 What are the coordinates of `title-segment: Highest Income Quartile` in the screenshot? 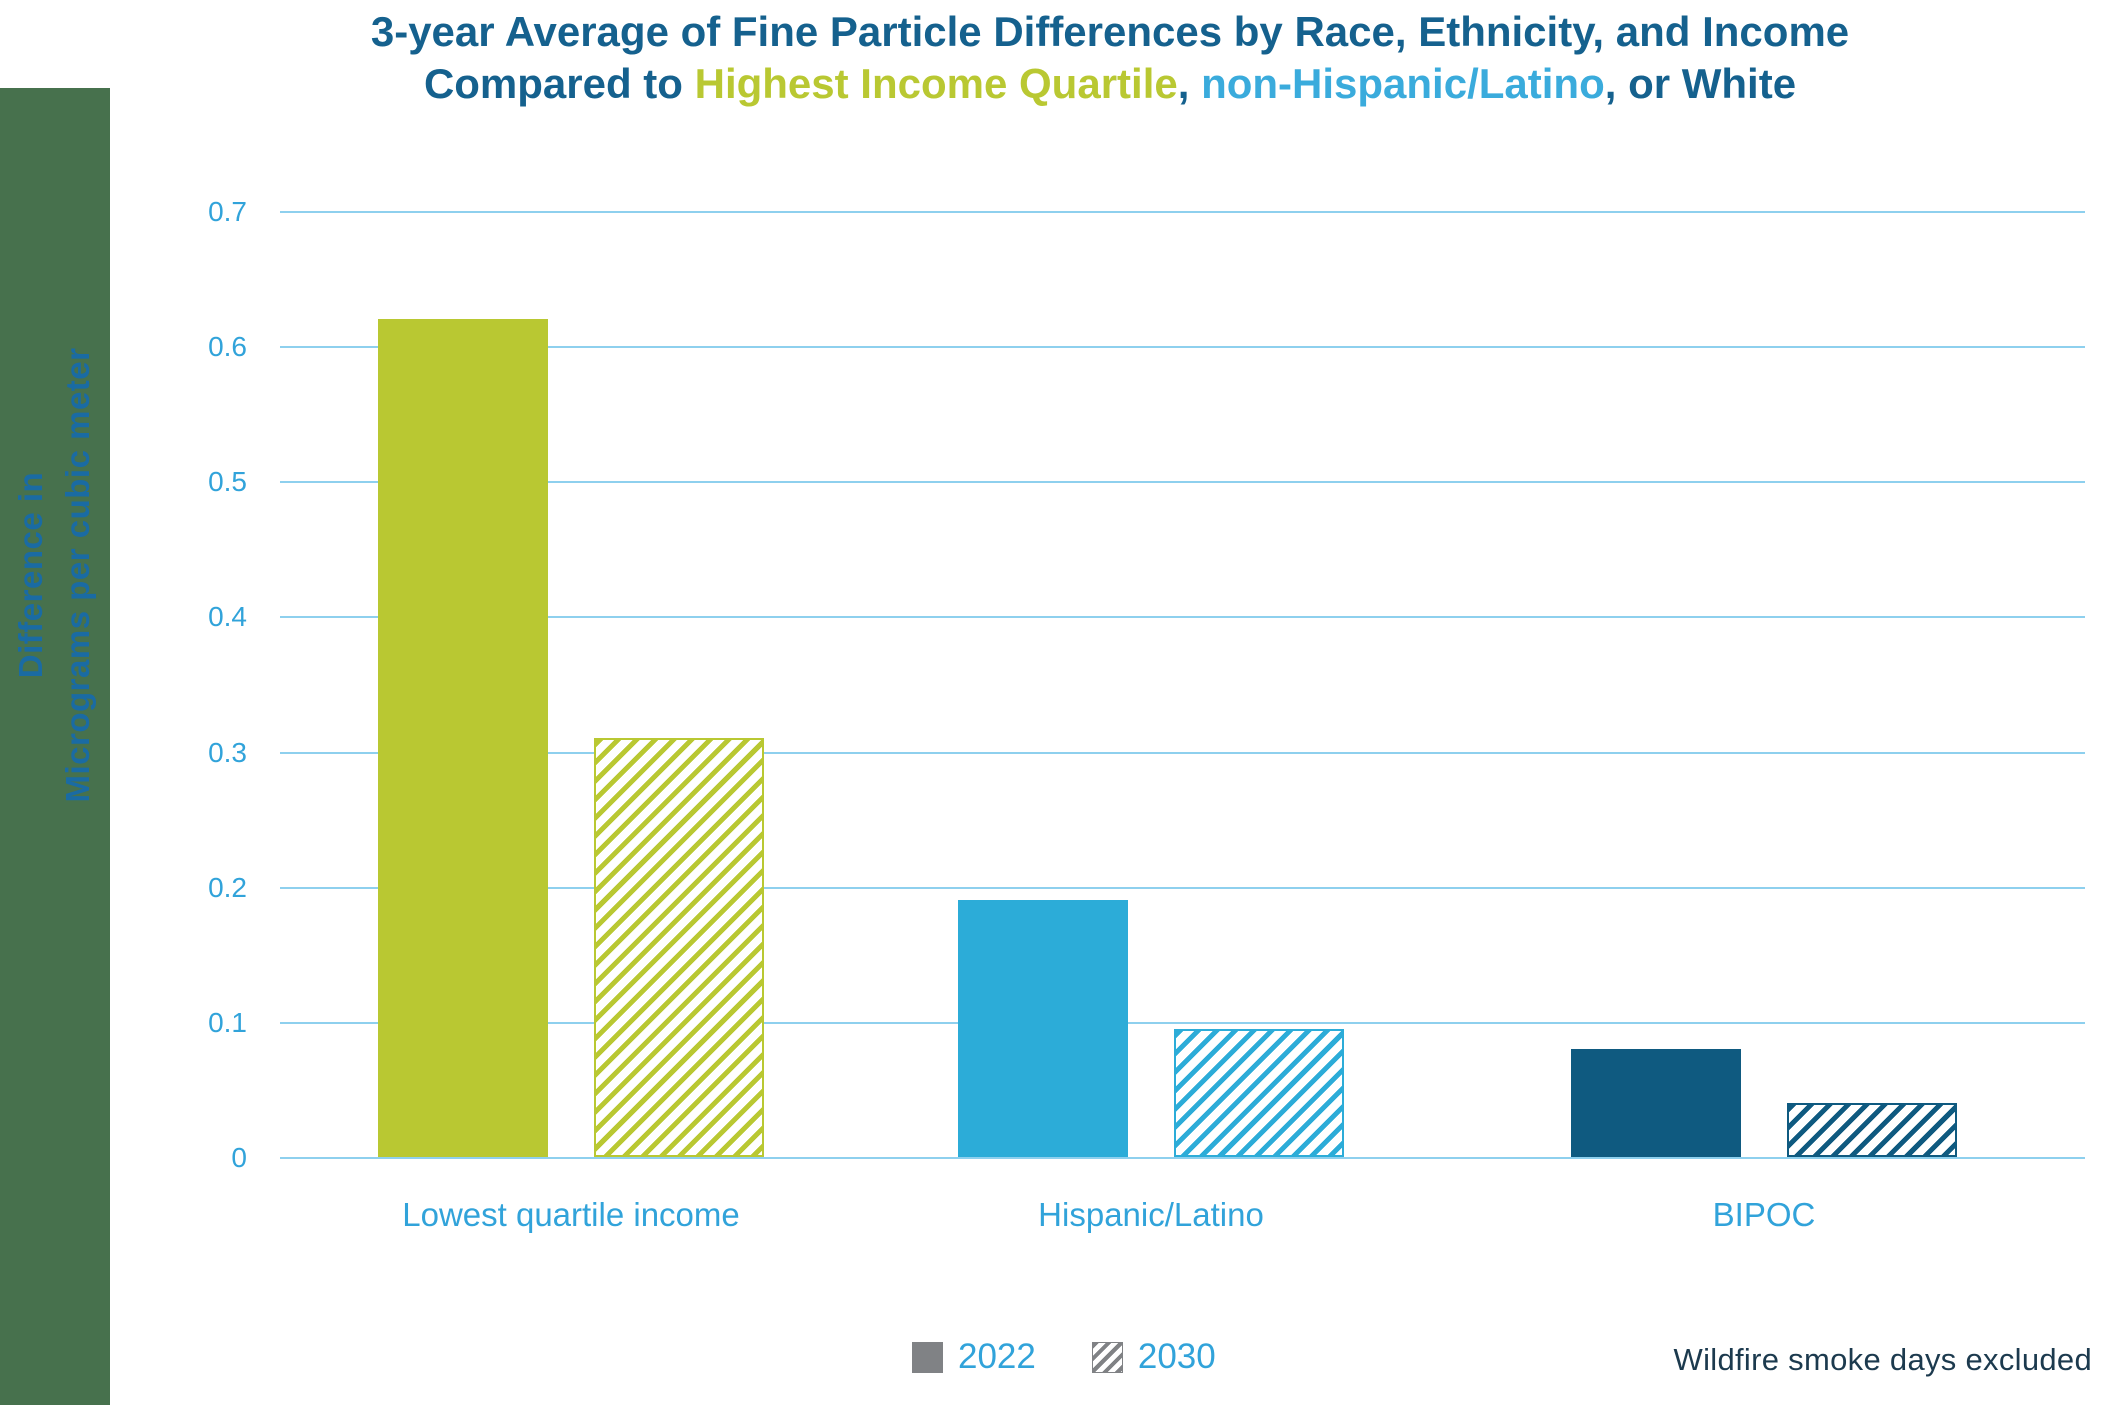 It's located at (936, 83).